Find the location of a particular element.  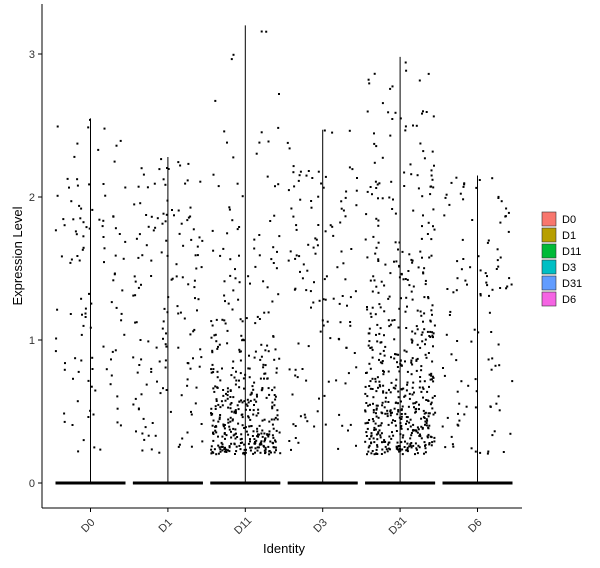

legend-label: D0 is located at coordinates (569, 220).